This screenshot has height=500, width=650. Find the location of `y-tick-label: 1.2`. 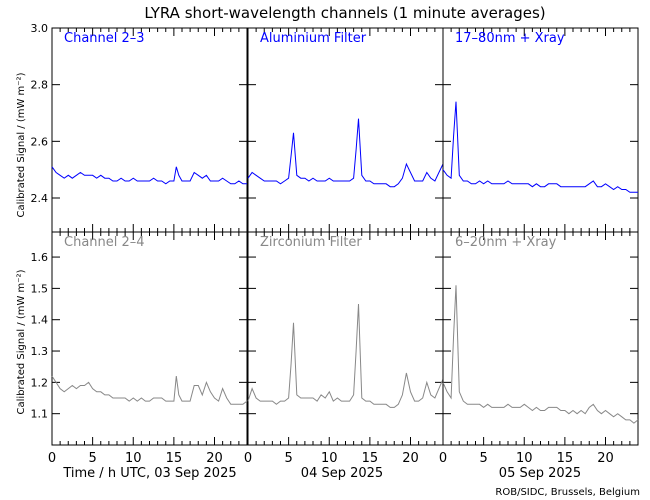

y-tick-label: 1.2 is located at coordinates (40, 382).